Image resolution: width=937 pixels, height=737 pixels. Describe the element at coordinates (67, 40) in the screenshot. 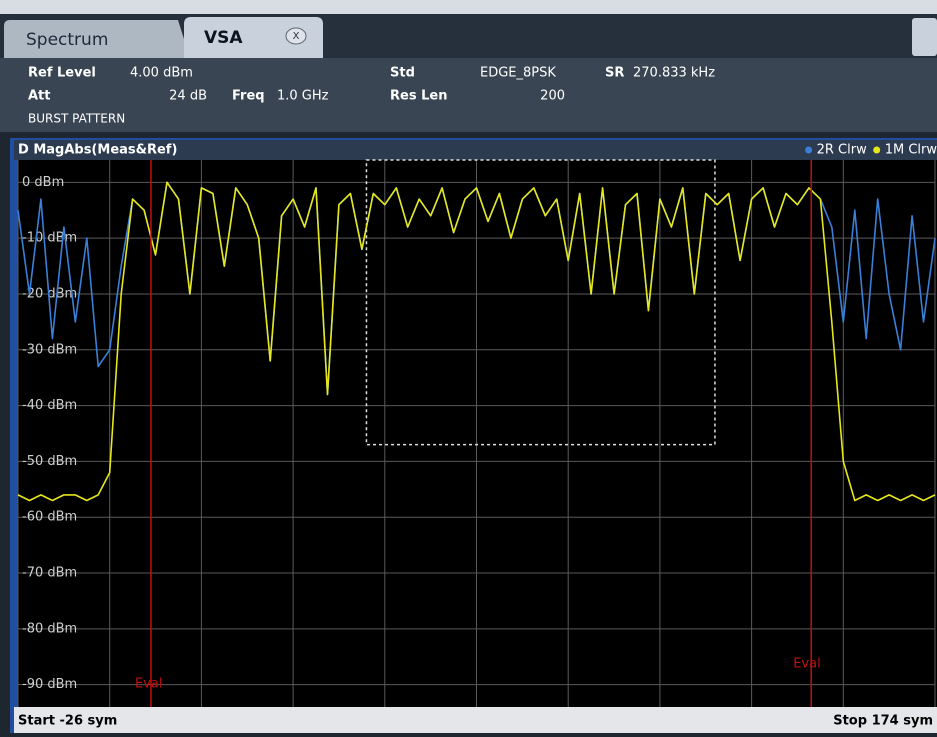

I see `tab-label: Spectrum` at that location.